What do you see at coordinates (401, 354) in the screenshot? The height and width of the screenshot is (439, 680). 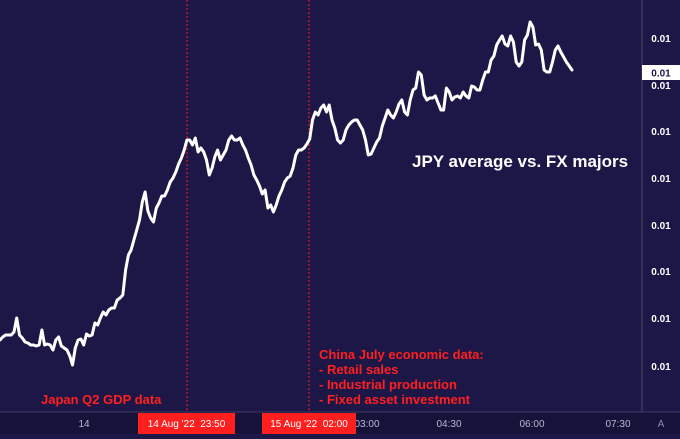 I see `annotation-china-line: China July economic data:` at bounding box center [401, 354].